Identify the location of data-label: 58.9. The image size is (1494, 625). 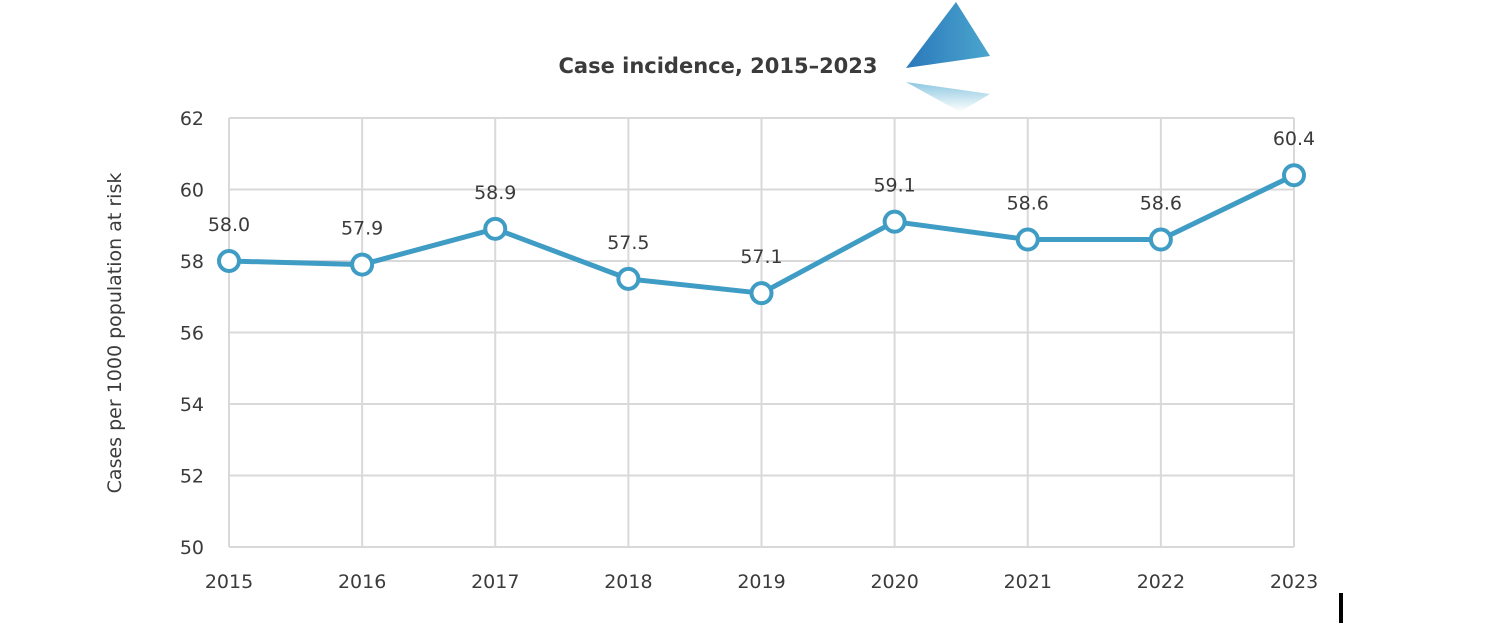
(495, 193).